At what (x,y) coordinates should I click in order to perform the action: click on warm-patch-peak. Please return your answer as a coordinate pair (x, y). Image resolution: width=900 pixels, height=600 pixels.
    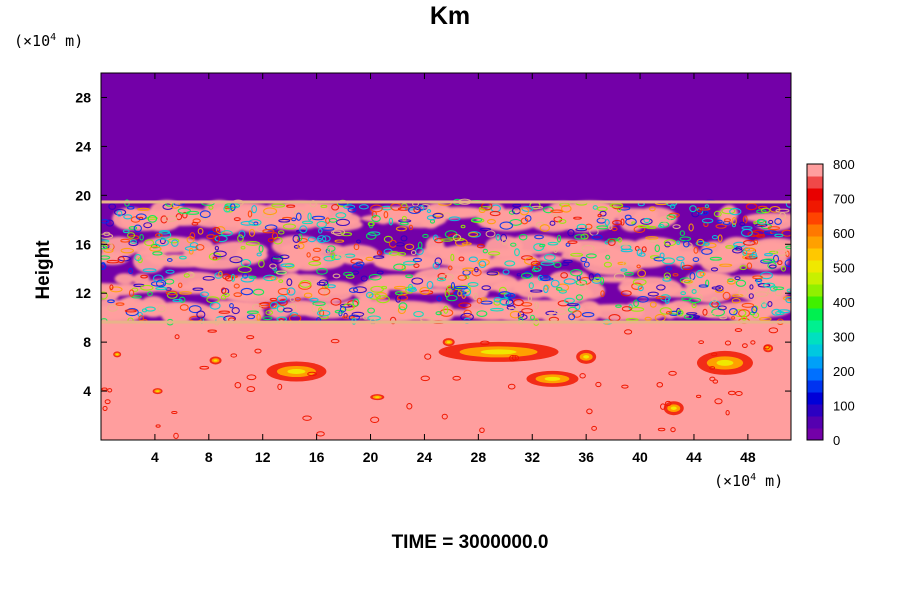
    Looking at the image, I should click on (586, 357).